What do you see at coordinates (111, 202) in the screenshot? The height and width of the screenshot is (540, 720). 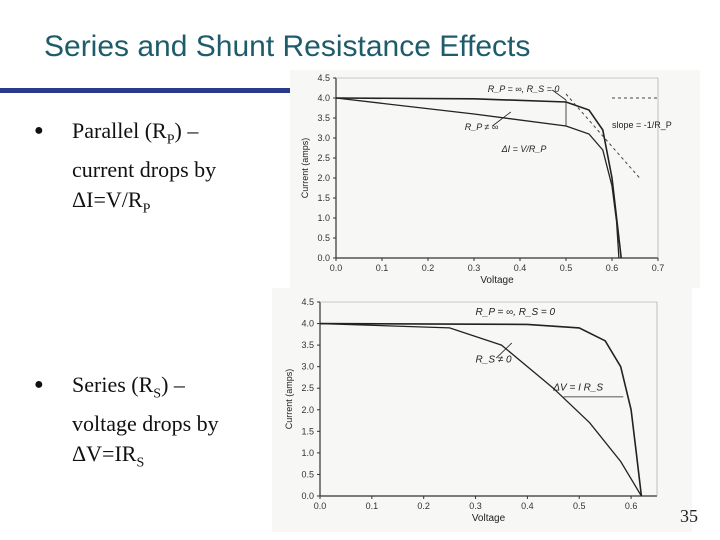 I see `bullet-line: ΔI=V/RP` at bounding box center [111, 202].